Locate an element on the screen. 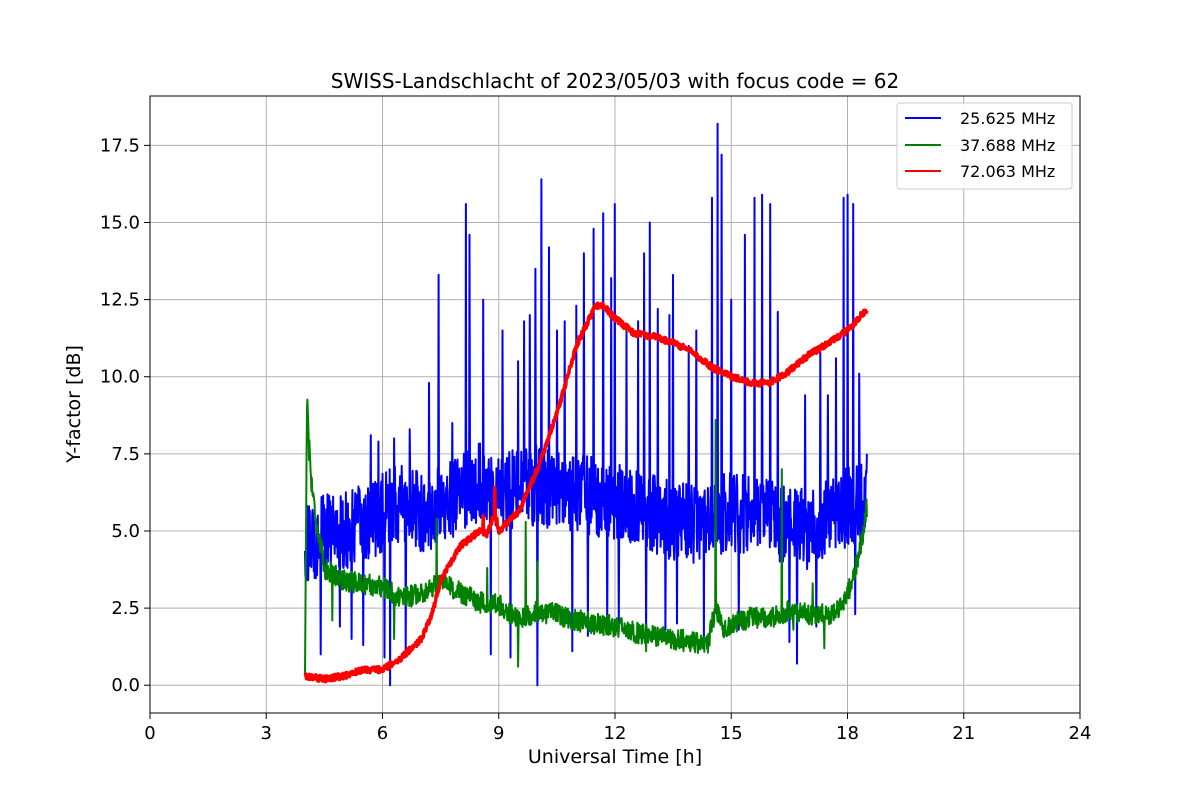  x-tick-label: 24 is located at coordinates (1080, 733).